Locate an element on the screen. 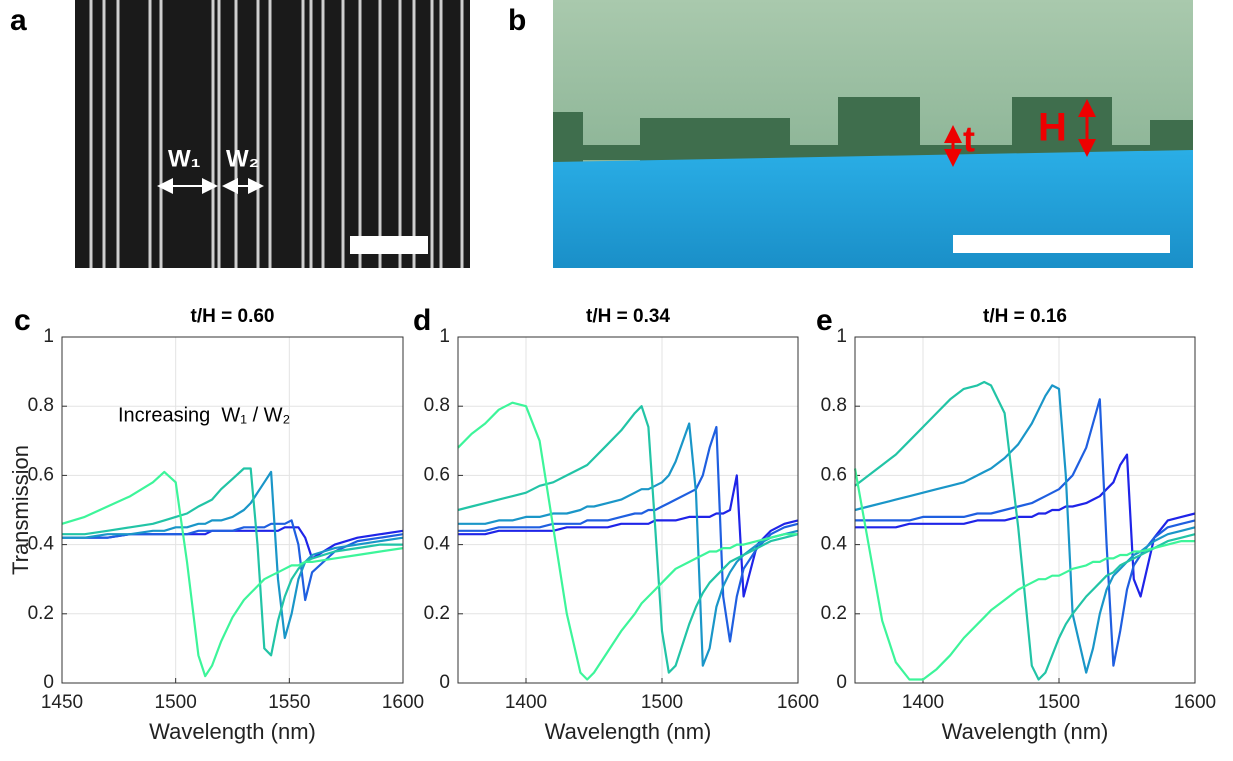 Image resolution: width=1233 pixels, height=761 pixels. chart-title: t/H = 0.60 is located at coordinates (233, 316).